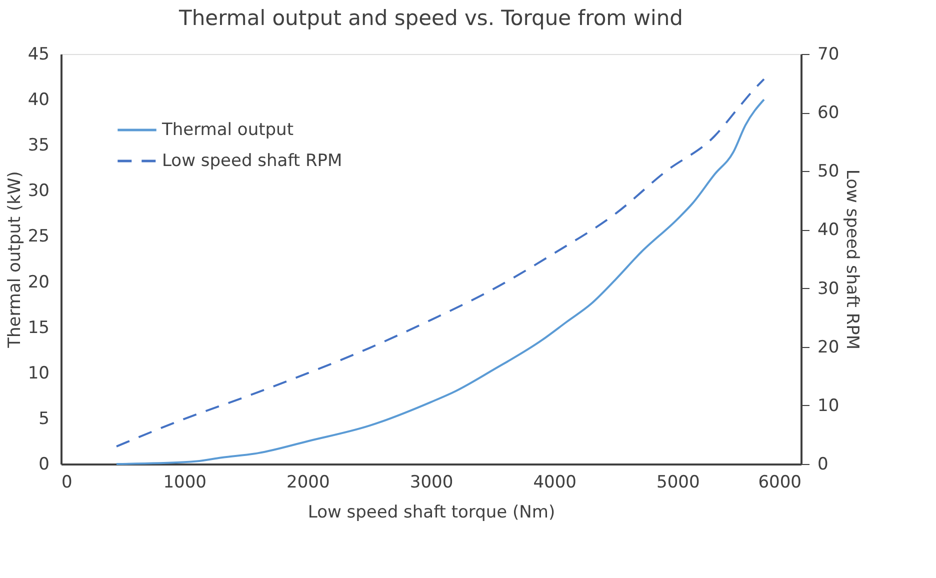 This screenshot has width=936, height=578. I want to click on y-tick-label: 25, so click(39, 236).